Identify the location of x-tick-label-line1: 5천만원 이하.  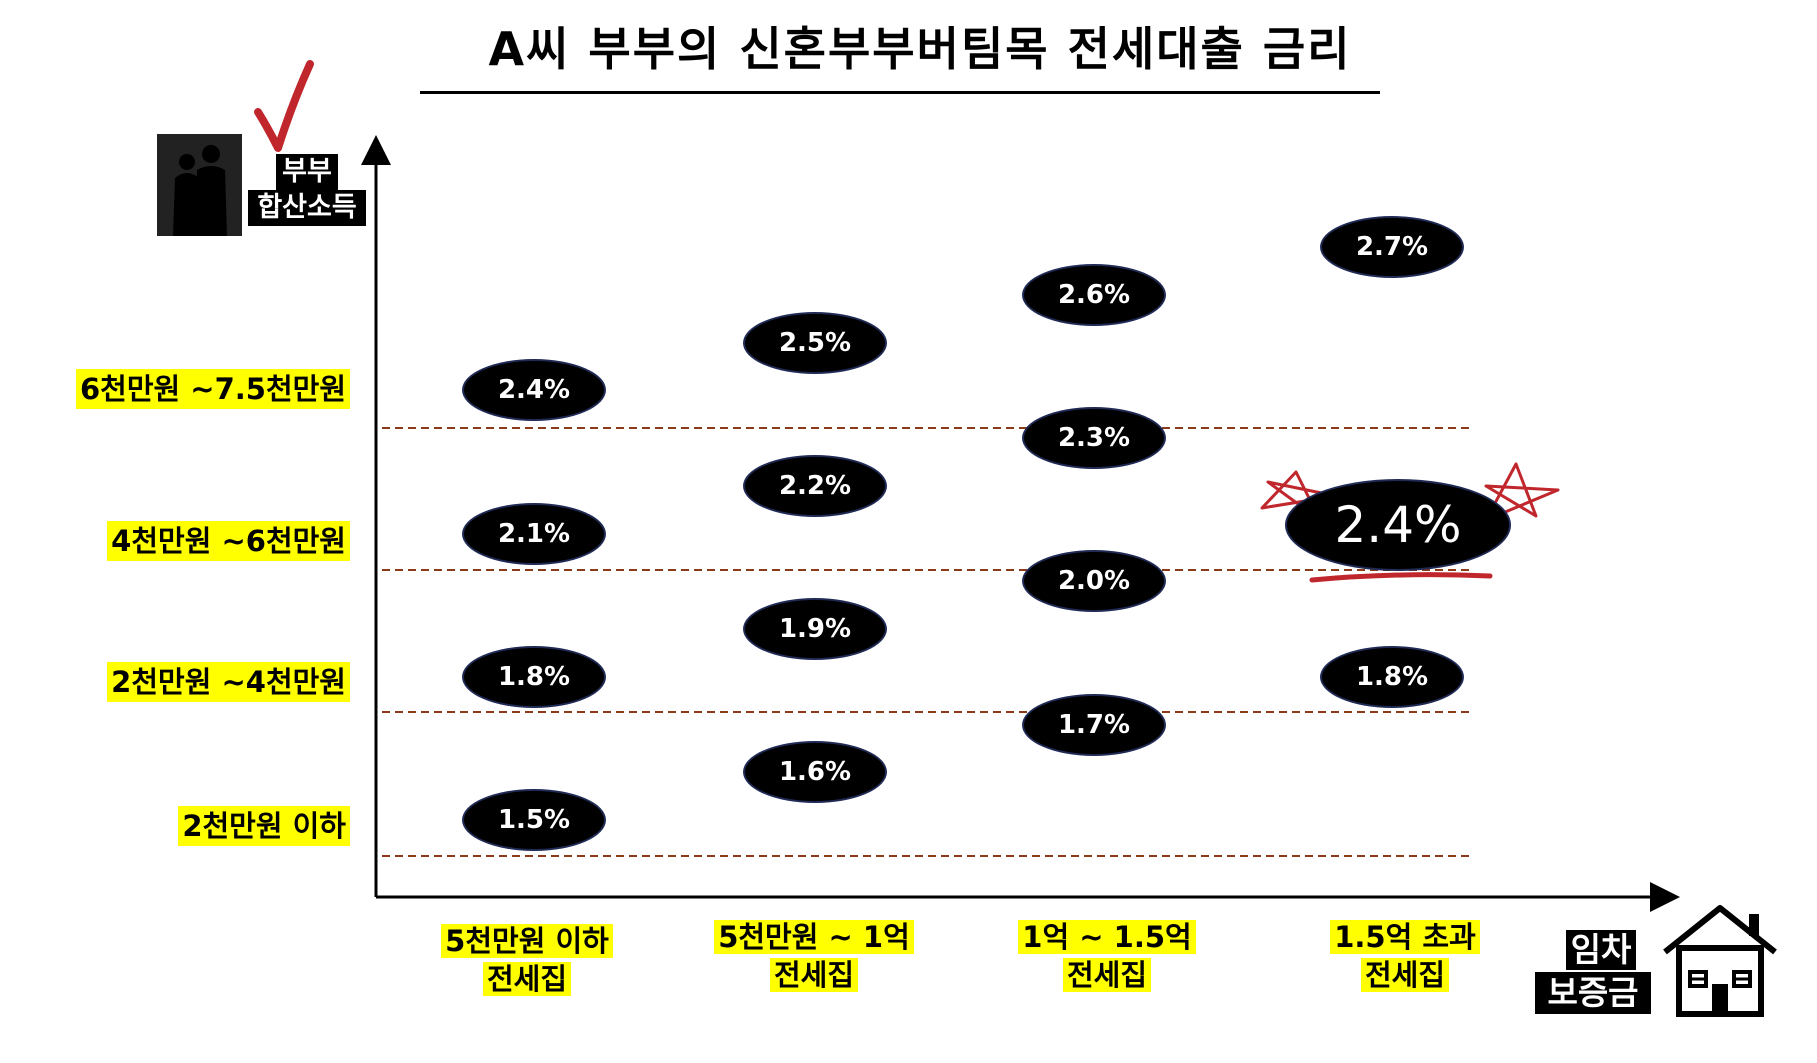
(527, 941).